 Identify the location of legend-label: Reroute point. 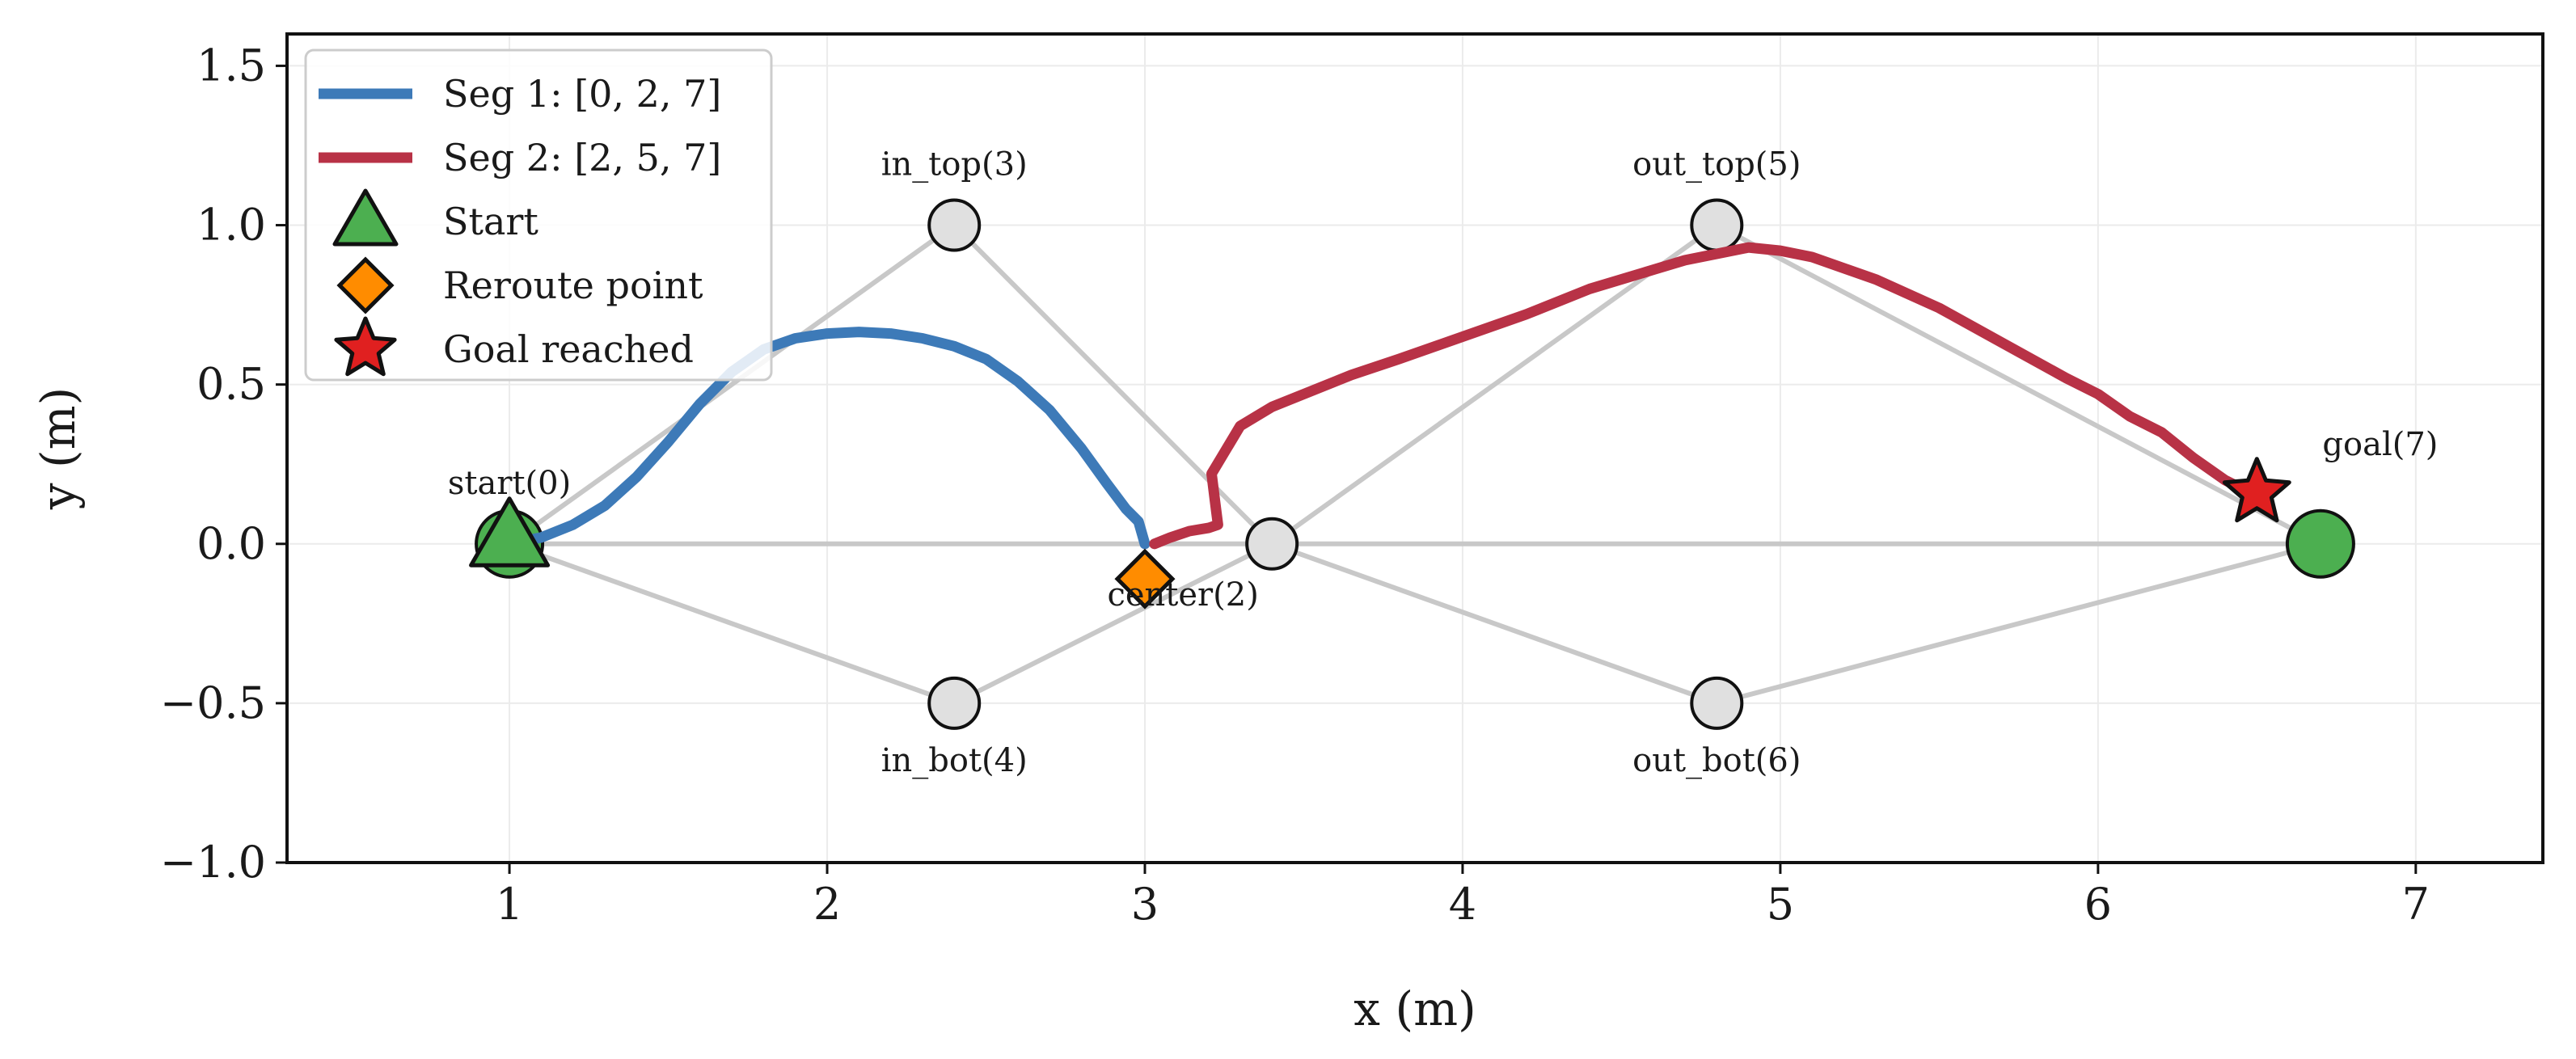
(573, 285).